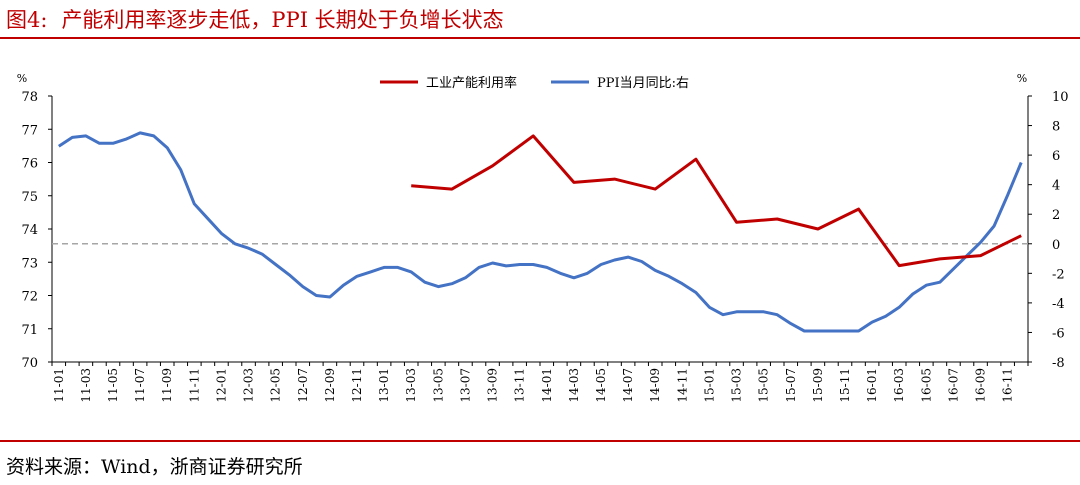 The image size is (1080, 485). I want to click on x-tick-label: 12-07, so click(303, 385).